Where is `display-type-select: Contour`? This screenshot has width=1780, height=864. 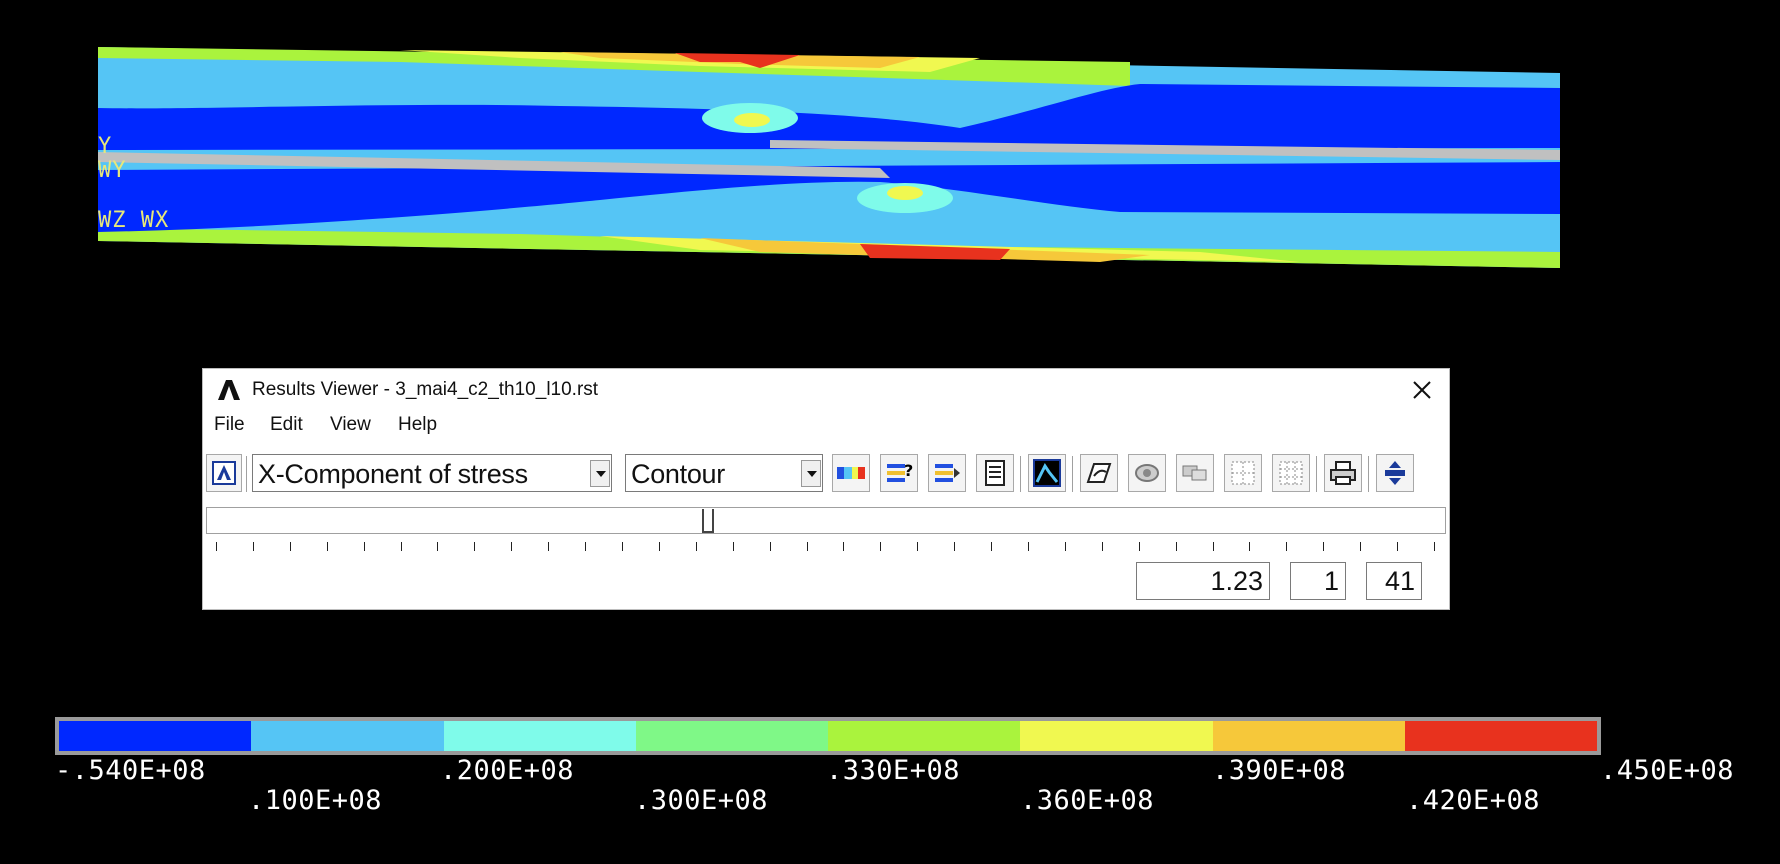
display-type-select: Contour is located at coordinates (724, 473).